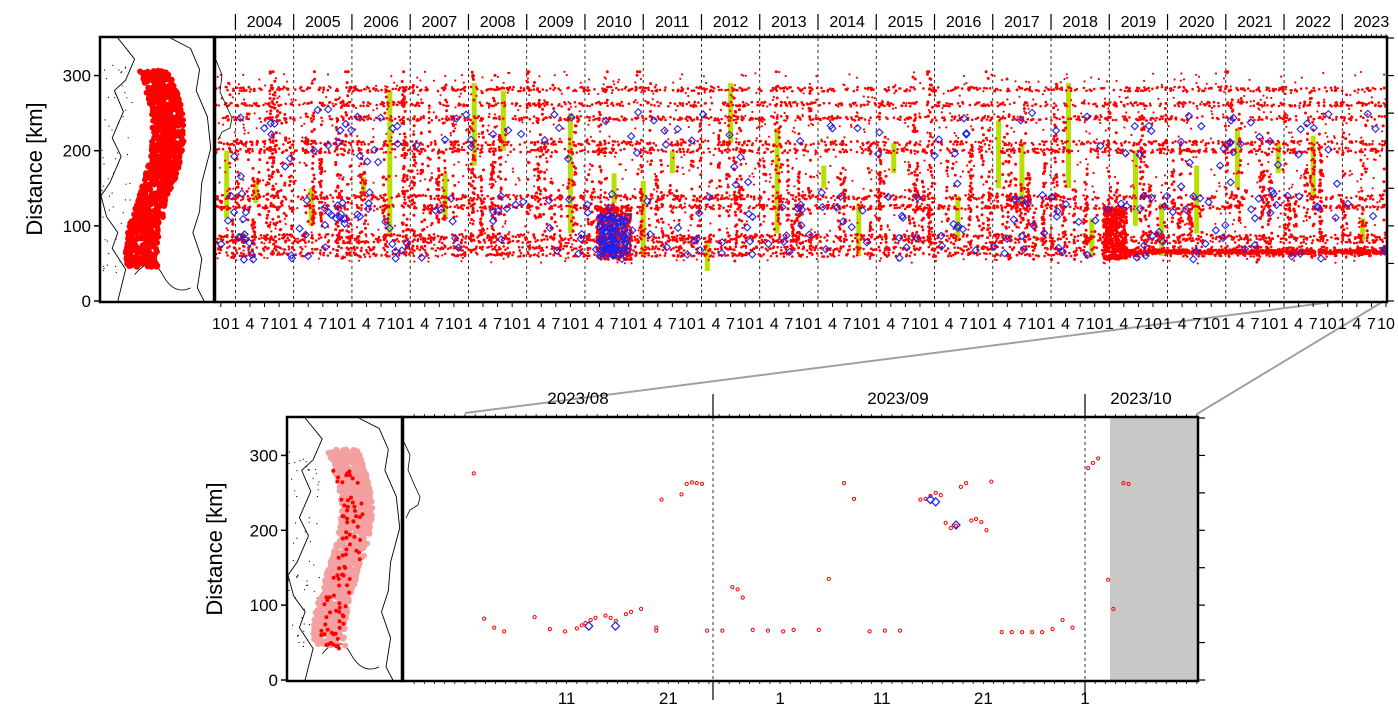 This screenshot has width=1398, height=708. I want to click on top-right-coastline, so click(224, 100).